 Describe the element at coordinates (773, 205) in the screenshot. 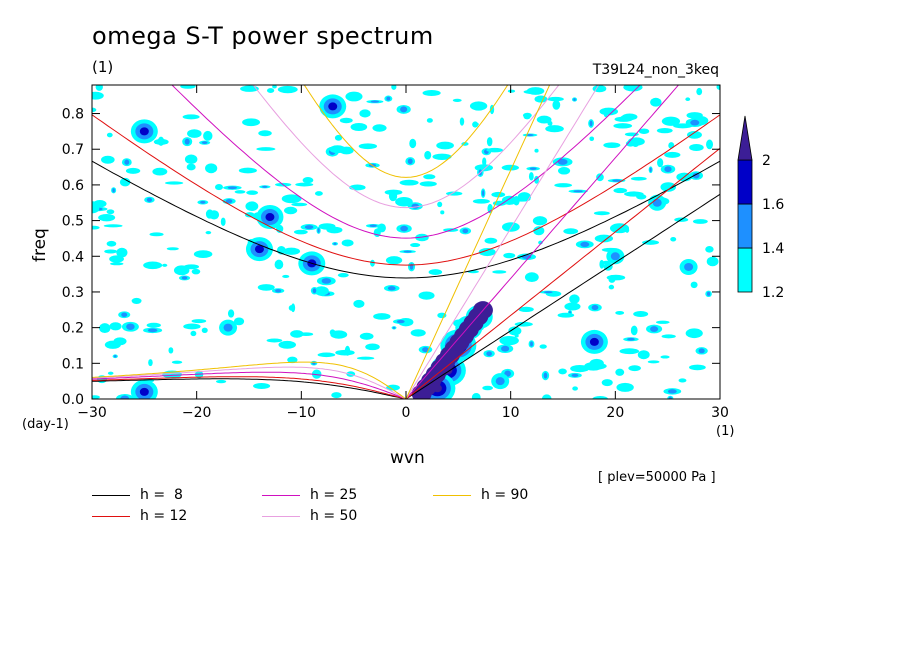

I see `colorbar-label: 1.6` at that location.